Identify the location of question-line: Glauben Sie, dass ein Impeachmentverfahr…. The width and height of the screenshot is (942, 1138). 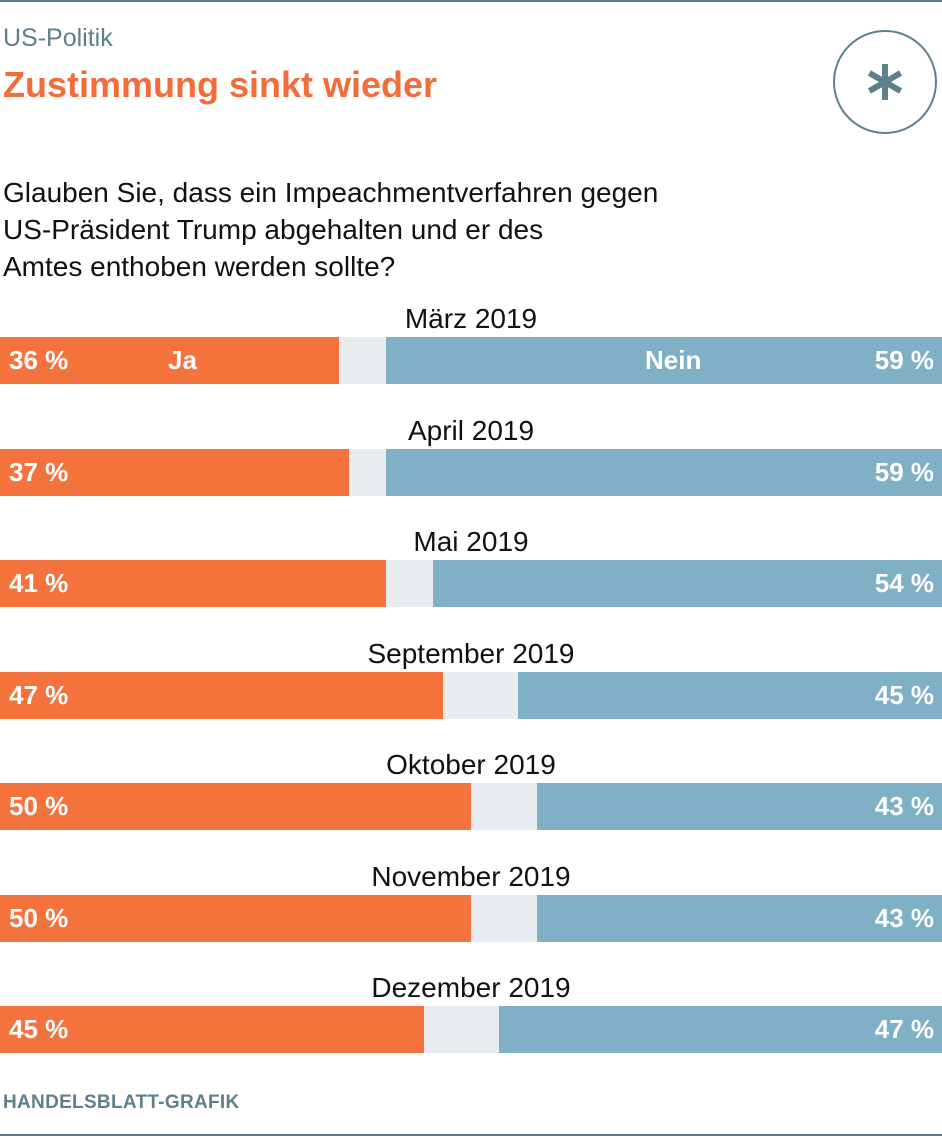
(331, 192).